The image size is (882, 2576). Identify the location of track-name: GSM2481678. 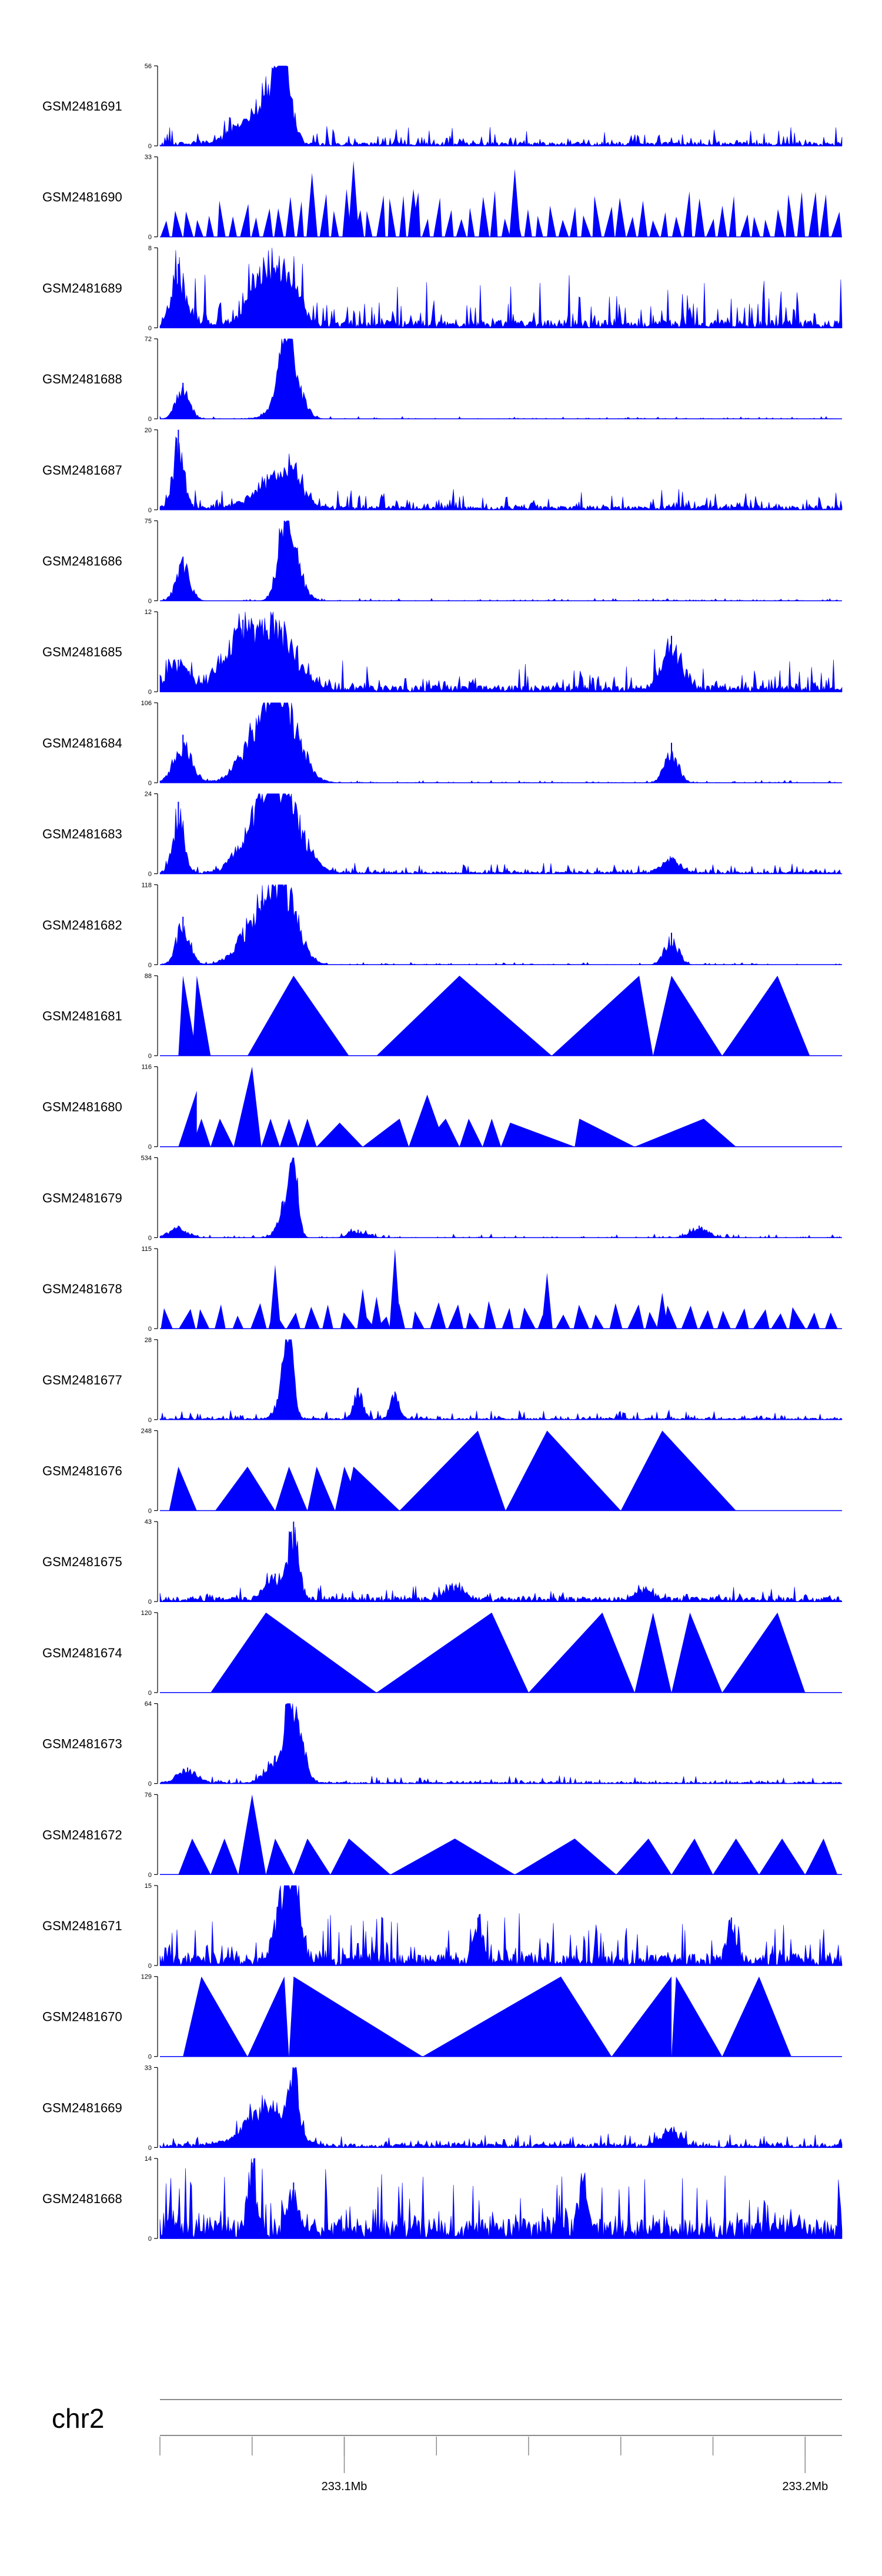
(82, 1289).